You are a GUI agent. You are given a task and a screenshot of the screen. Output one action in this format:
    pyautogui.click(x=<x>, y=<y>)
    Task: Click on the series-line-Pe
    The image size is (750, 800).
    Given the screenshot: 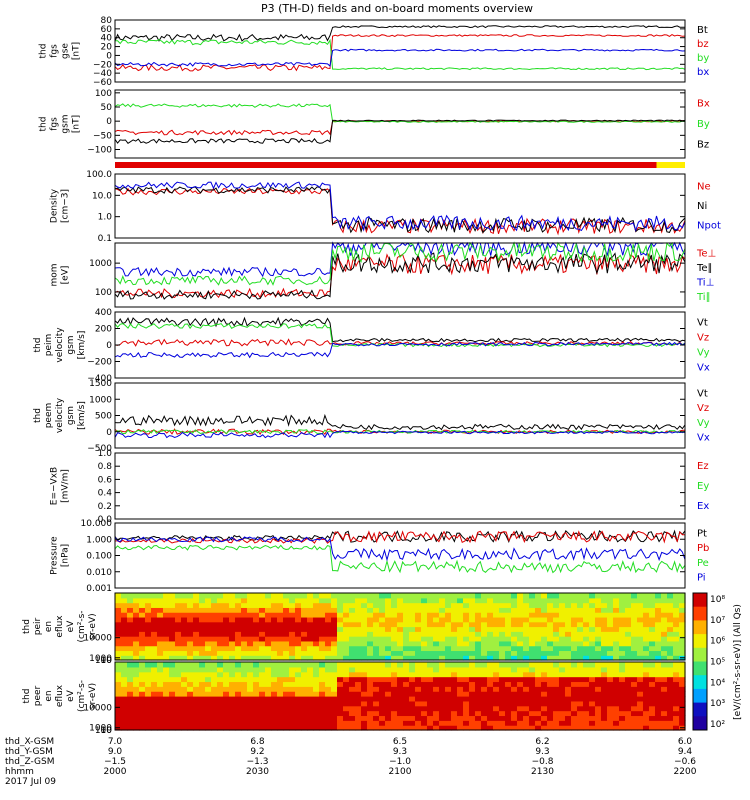 What is the action you would take?
    pyautogui.click(x=400, y=559)
    